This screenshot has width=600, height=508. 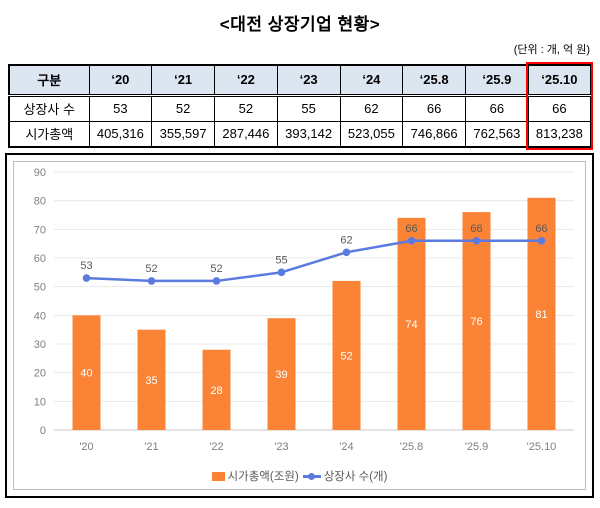 What do you see at coordinates (300, 24) in the screenshot?
I see `page-title: <대전 상장기업 현황>` at bounding box center [300, 24].